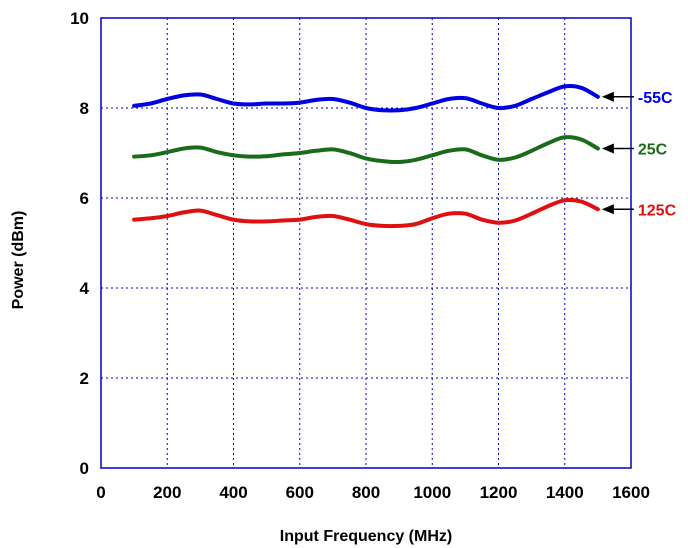 The width and height of the screenshot is (688, 548). I want to click on series-labels: -55C 25C 125C, so click(639, 154).